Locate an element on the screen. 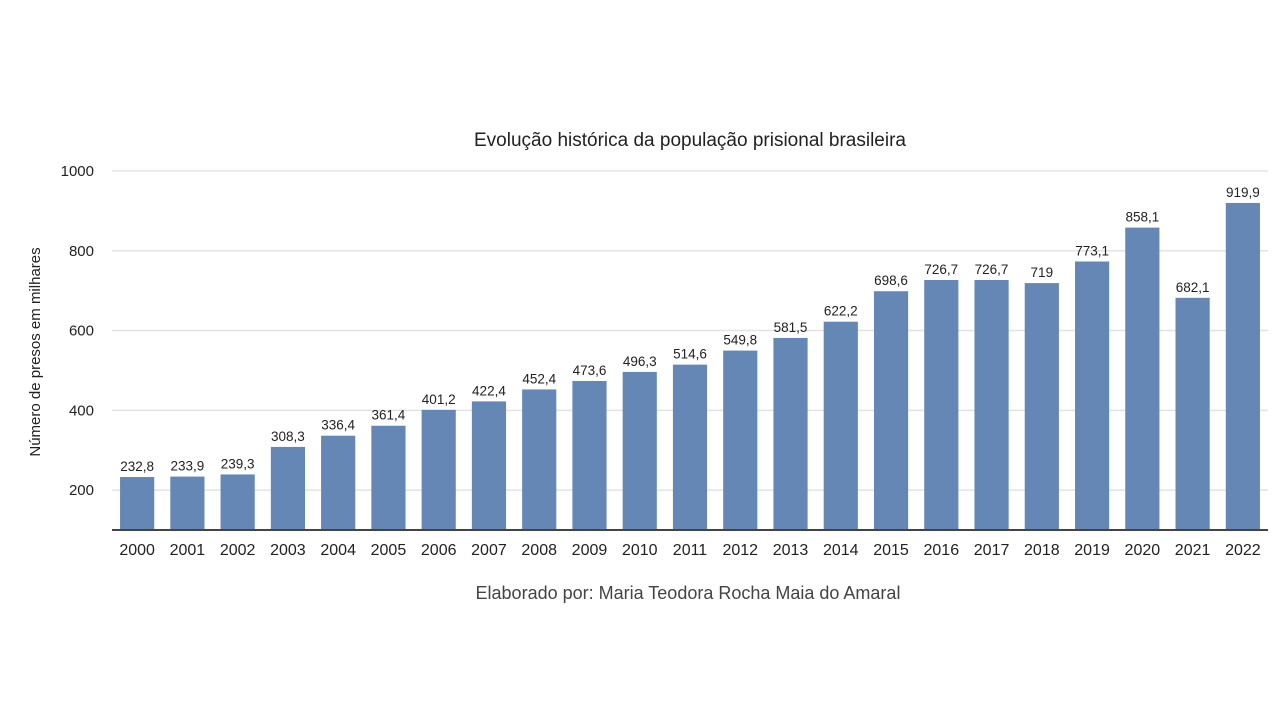  data-label-2006: 401,2 is located at coordinates (439, 399).